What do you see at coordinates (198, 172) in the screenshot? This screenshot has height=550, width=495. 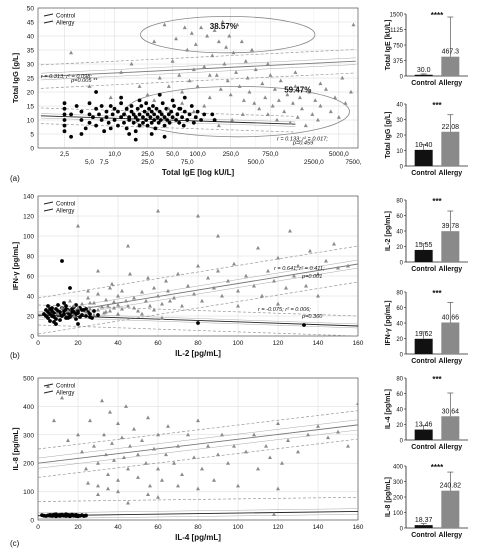 I see `x-axis-label: Total IgE [log kU/L]` at bounding box center [198, 172].